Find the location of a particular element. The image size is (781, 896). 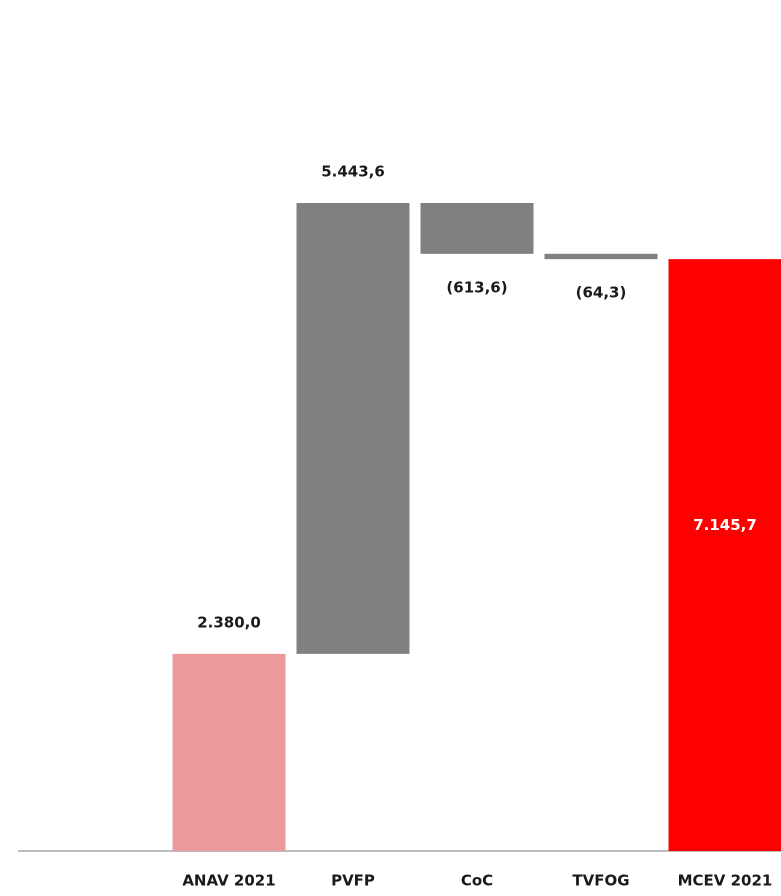

x-tick-label: PVFP is located at coordinates (353, 881).